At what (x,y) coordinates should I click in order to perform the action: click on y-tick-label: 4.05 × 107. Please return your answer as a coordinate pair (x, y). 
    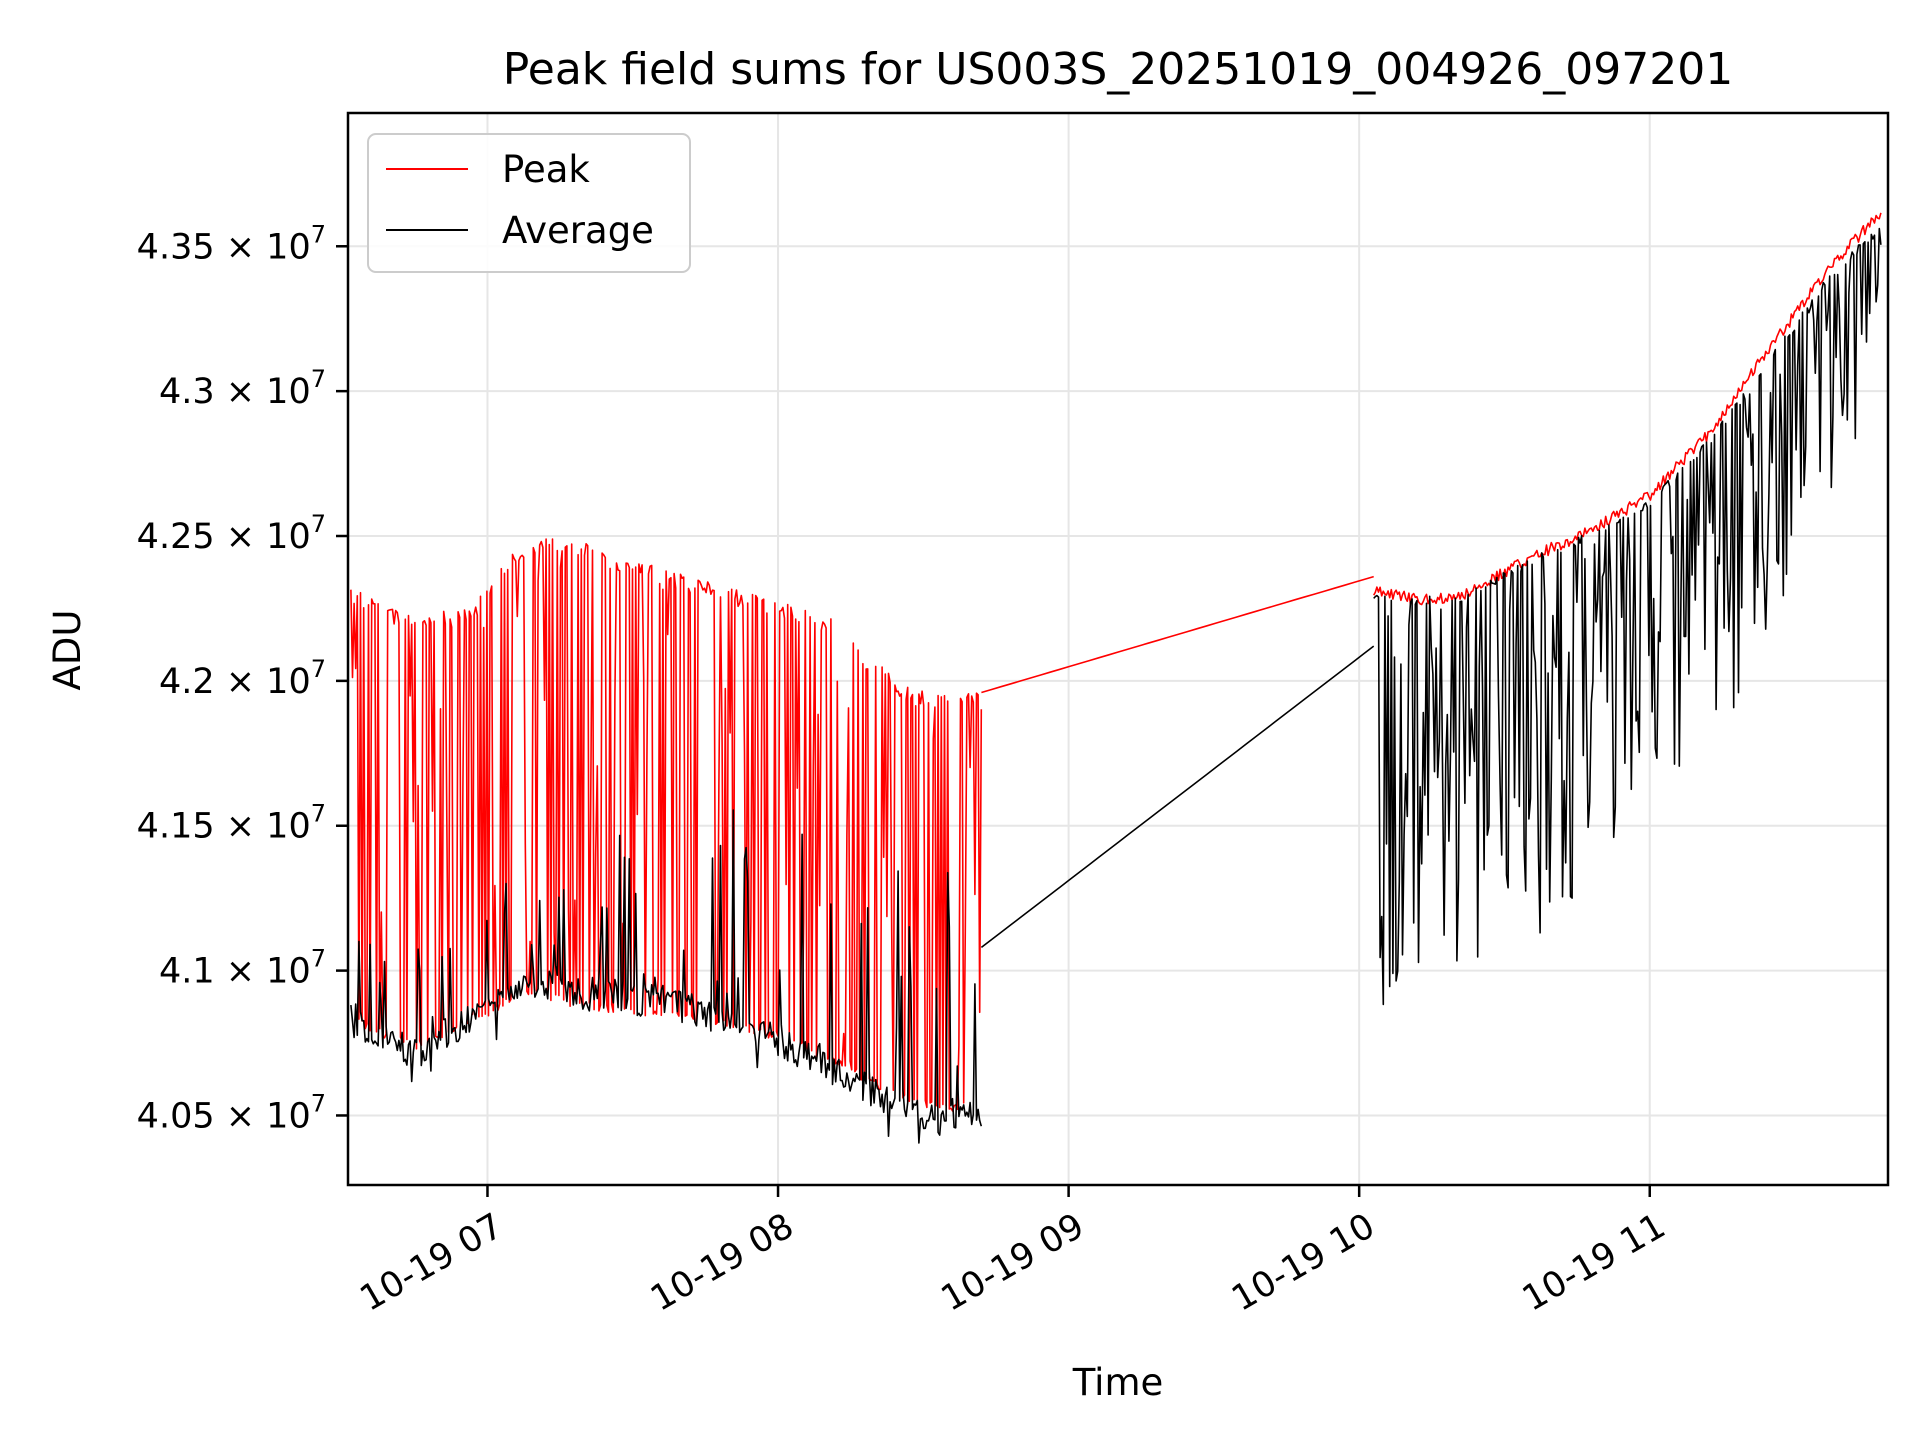
    Looking at the image, I should click on (231, 1112).